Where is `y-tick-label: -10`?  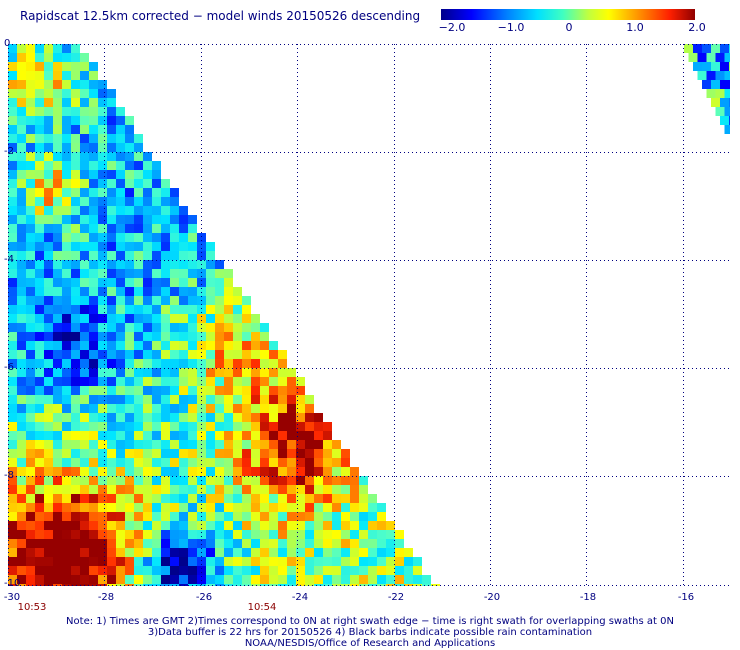
y-tick-label: -10 is located at coordinates (12, 583).